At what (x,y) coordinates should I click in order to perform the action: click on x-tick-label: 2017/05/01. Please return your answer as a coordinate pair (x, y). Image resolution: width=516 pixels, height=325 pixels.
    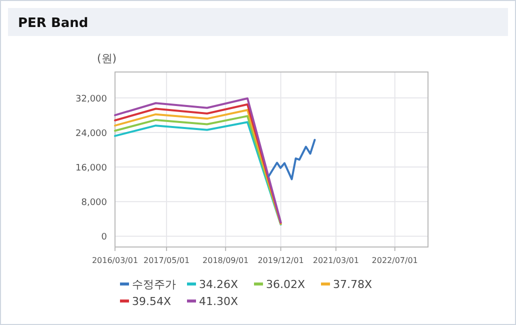
    Looking at the image, I should click on (166, 260).